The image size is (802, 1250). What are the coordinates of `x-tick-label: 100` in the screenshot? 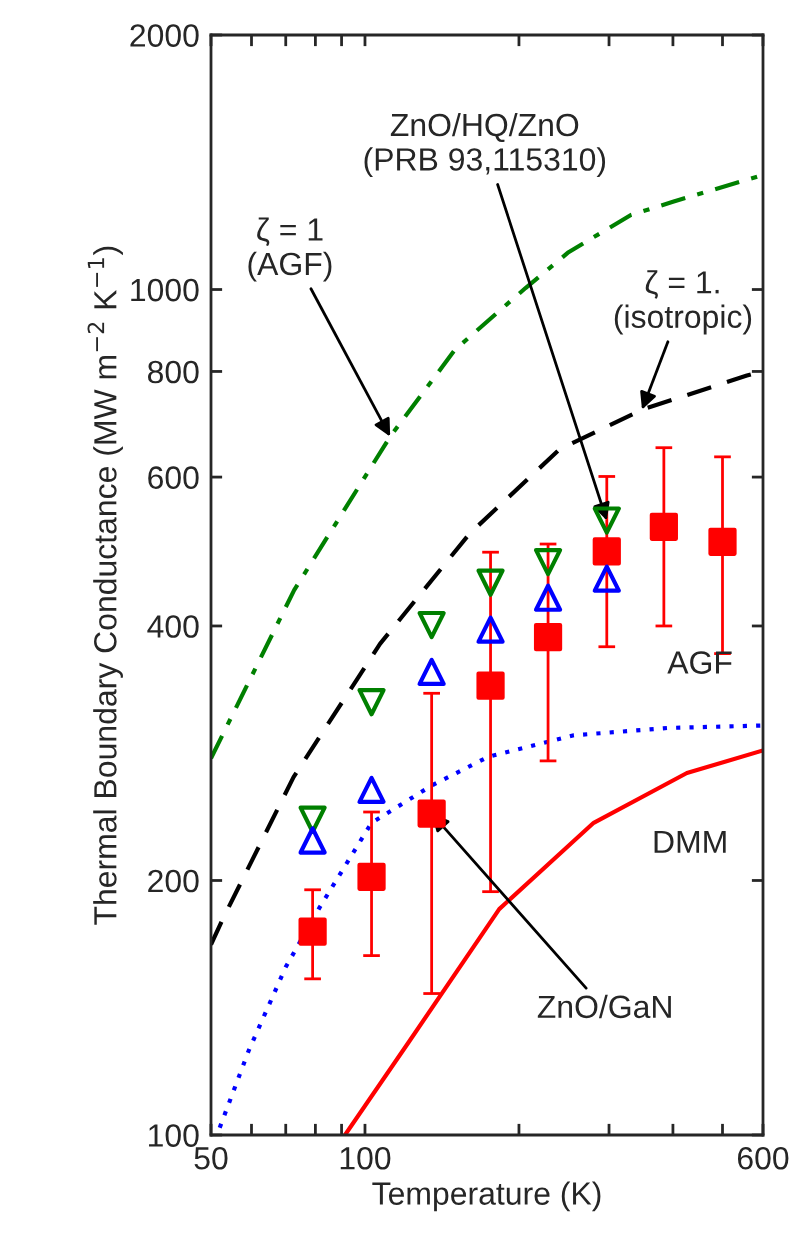 It's located at (365, 1158).